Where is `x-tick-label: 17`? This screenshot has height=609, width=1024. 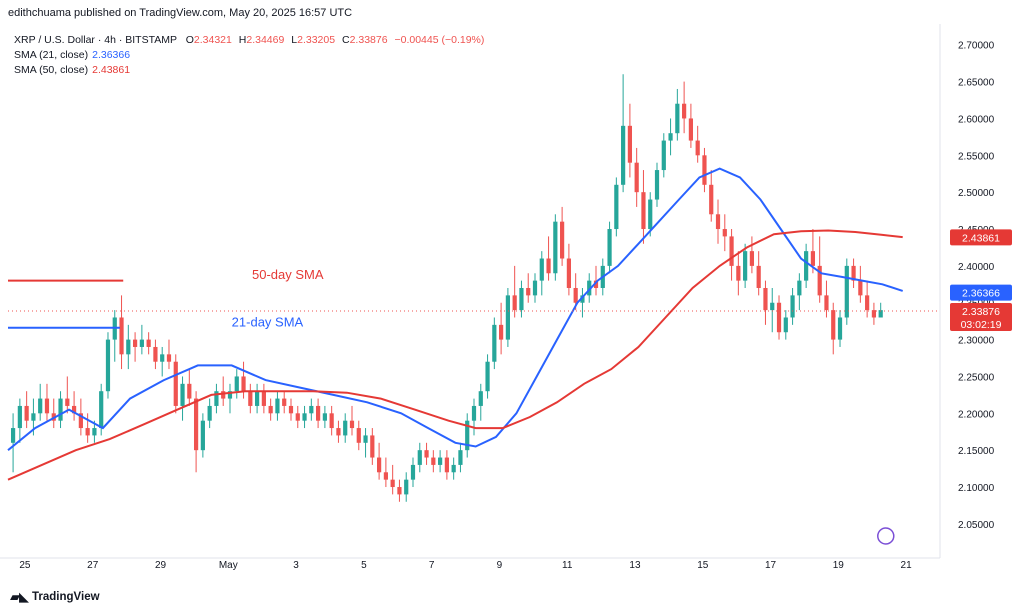 x-tick-label: 17 is located at coordinates (771, 565).